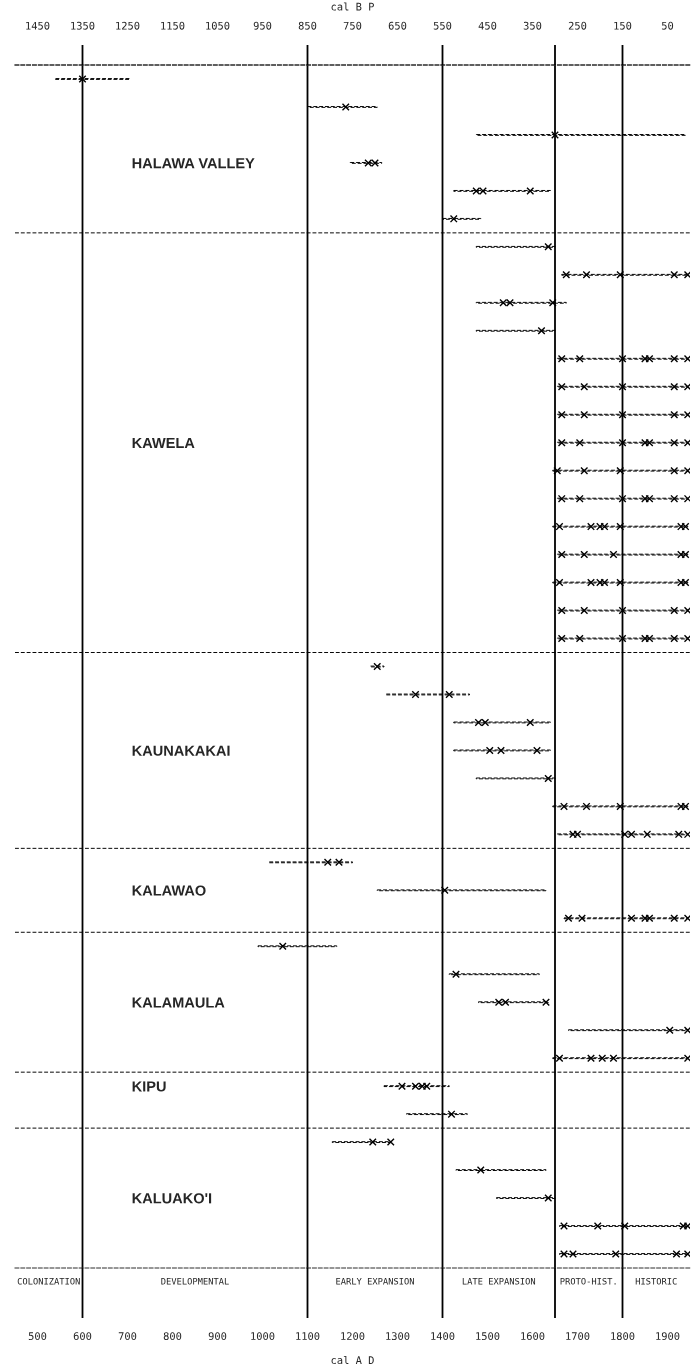 The height and width of the screenshot is (1368, 693). I want to click on x-tick-label: 600, so click(82, 1336).